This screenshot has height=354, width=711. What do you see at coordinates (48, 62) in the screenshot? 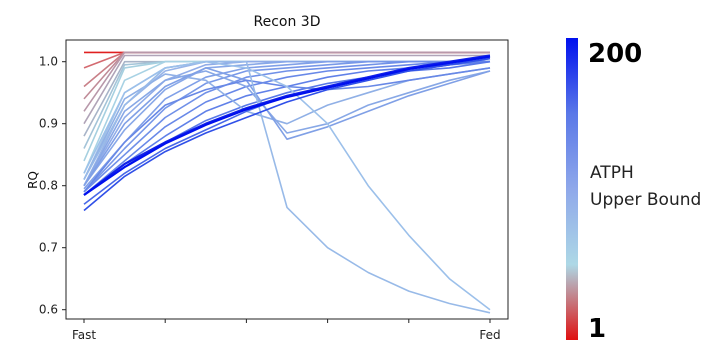
I see `y-tick-label-5: 1.0` at bounding box center [48, 62].